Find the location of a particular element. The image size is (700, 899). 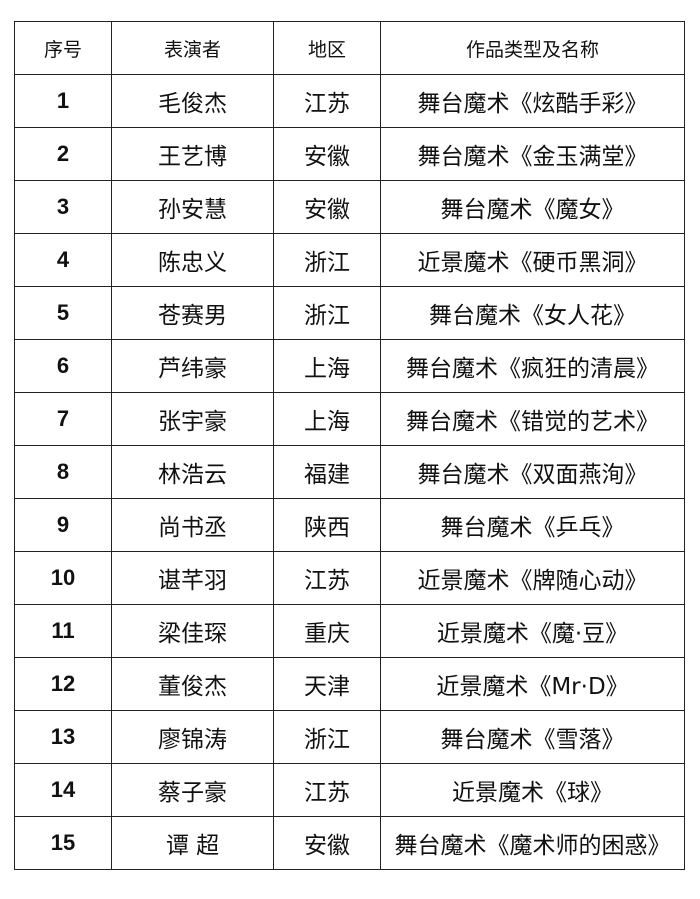

work-cell: 舞台魔术《炫酷手彩》 is located at coordinates (532, 101).